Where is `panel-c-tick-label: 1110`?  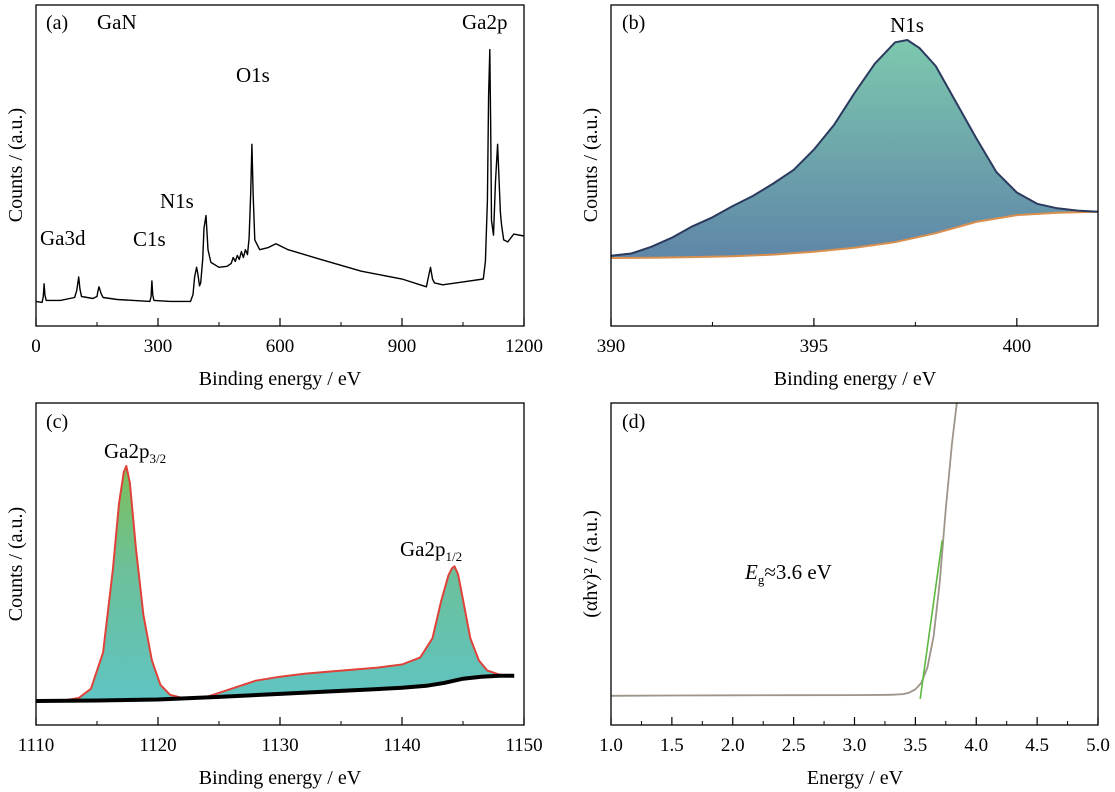 panel-c-tick-label: 1110 is located at coordinates (36, 745).